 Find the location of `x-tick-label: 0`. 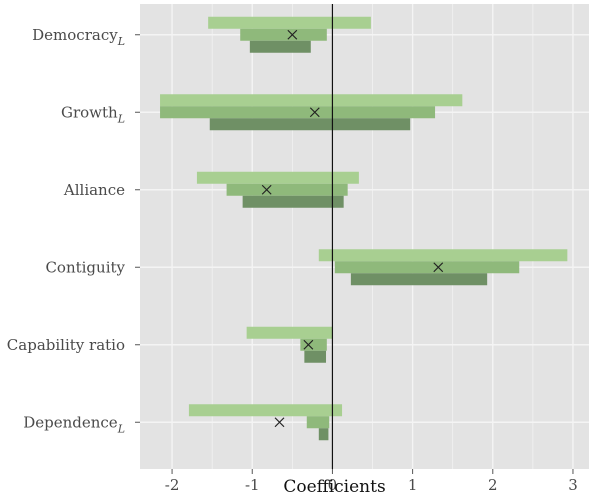

x-tick-label: 0 is located at coordinates (333, 485).